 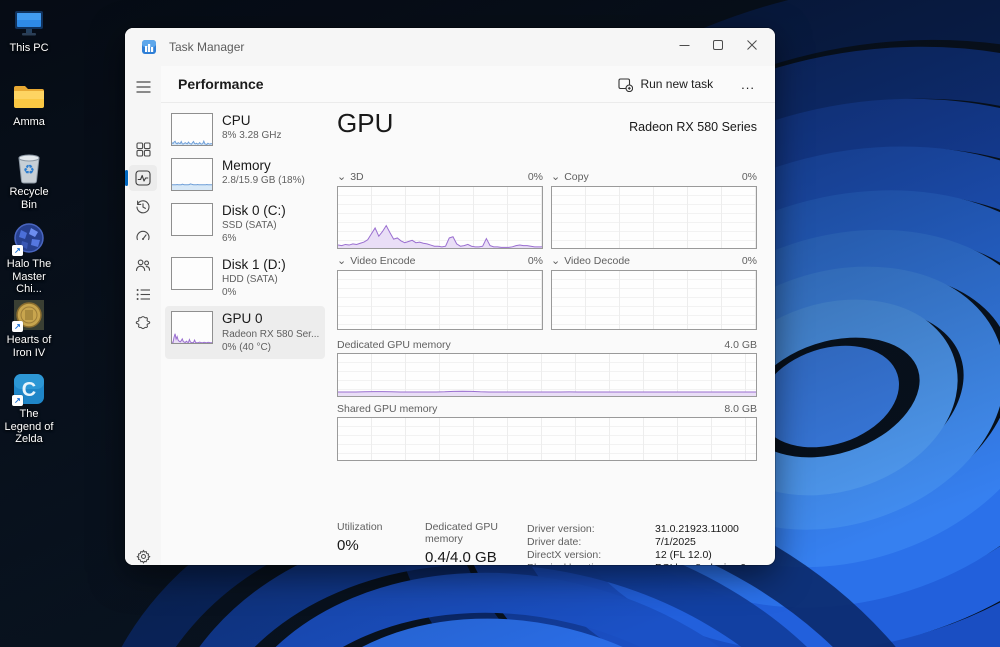 I want to click on perf-item-detail: 2.8/15.9 GB (18%), so click(x=263, y=181).